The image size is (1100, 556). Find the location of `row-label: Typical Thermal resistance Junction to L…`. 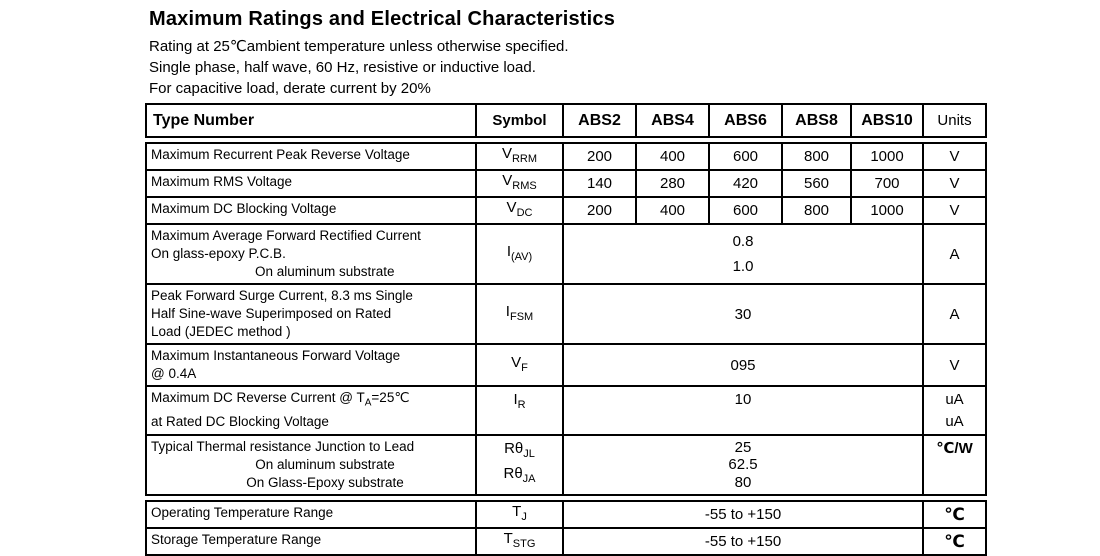

row-label: Typical Thermal resistance Junction to L… is located at coordinates (311, 465).